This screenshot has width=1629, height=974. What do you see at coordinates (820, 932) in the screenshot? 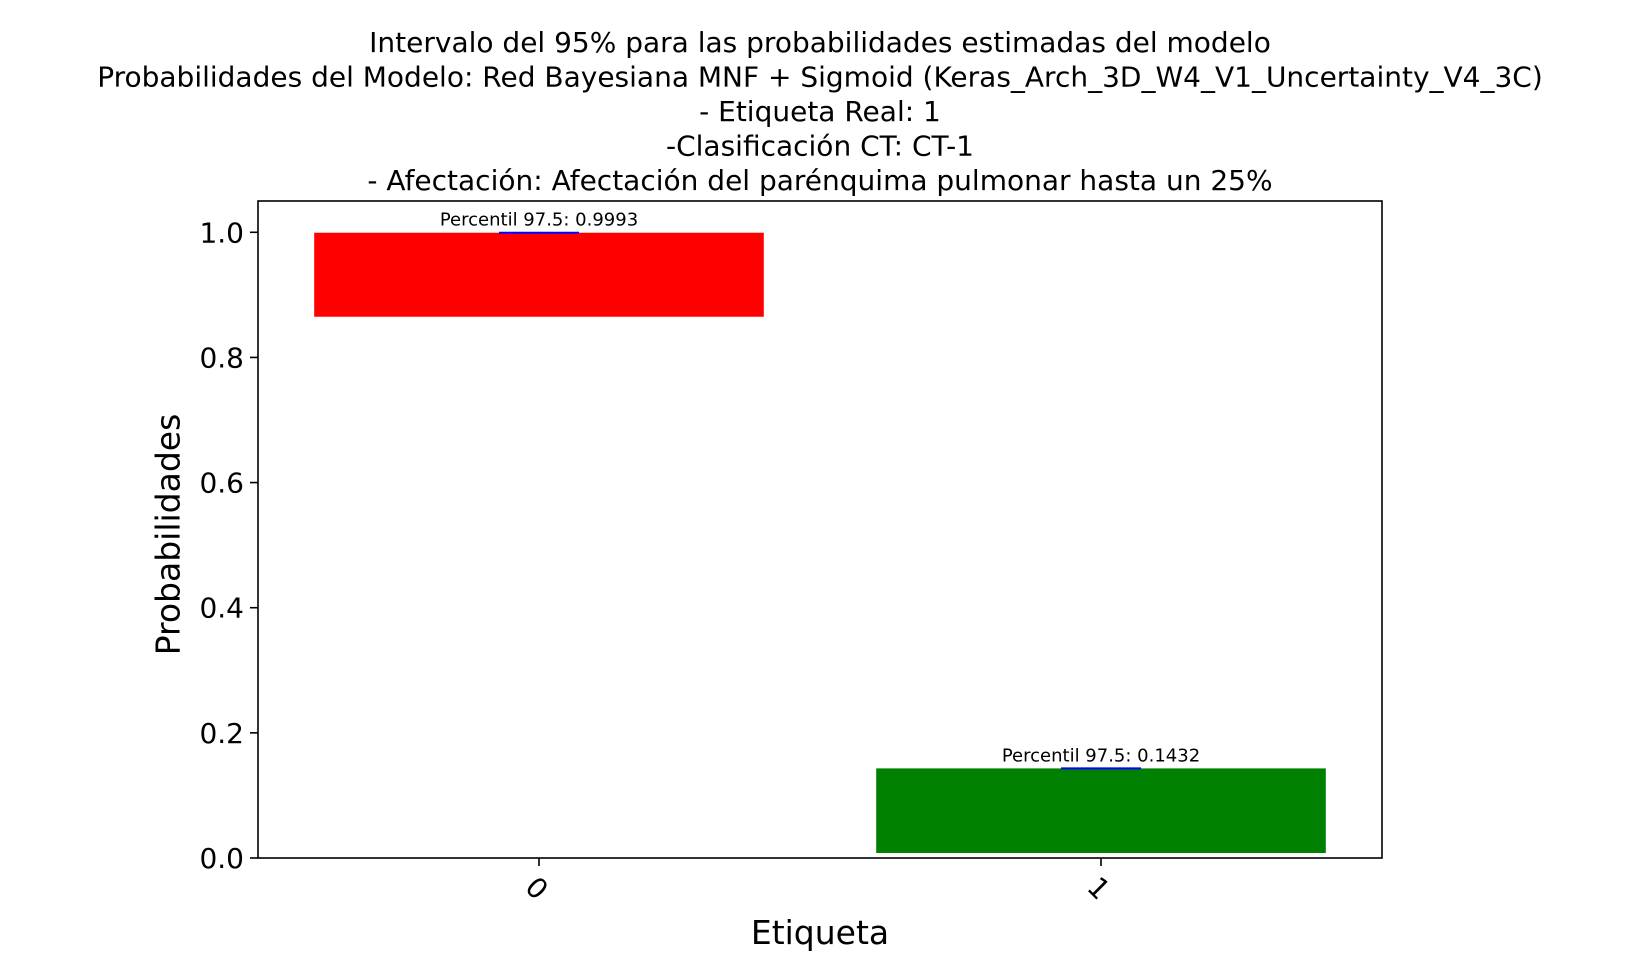
I see `x-axis-label: Etiqueta` at bounding box center [820, 932].